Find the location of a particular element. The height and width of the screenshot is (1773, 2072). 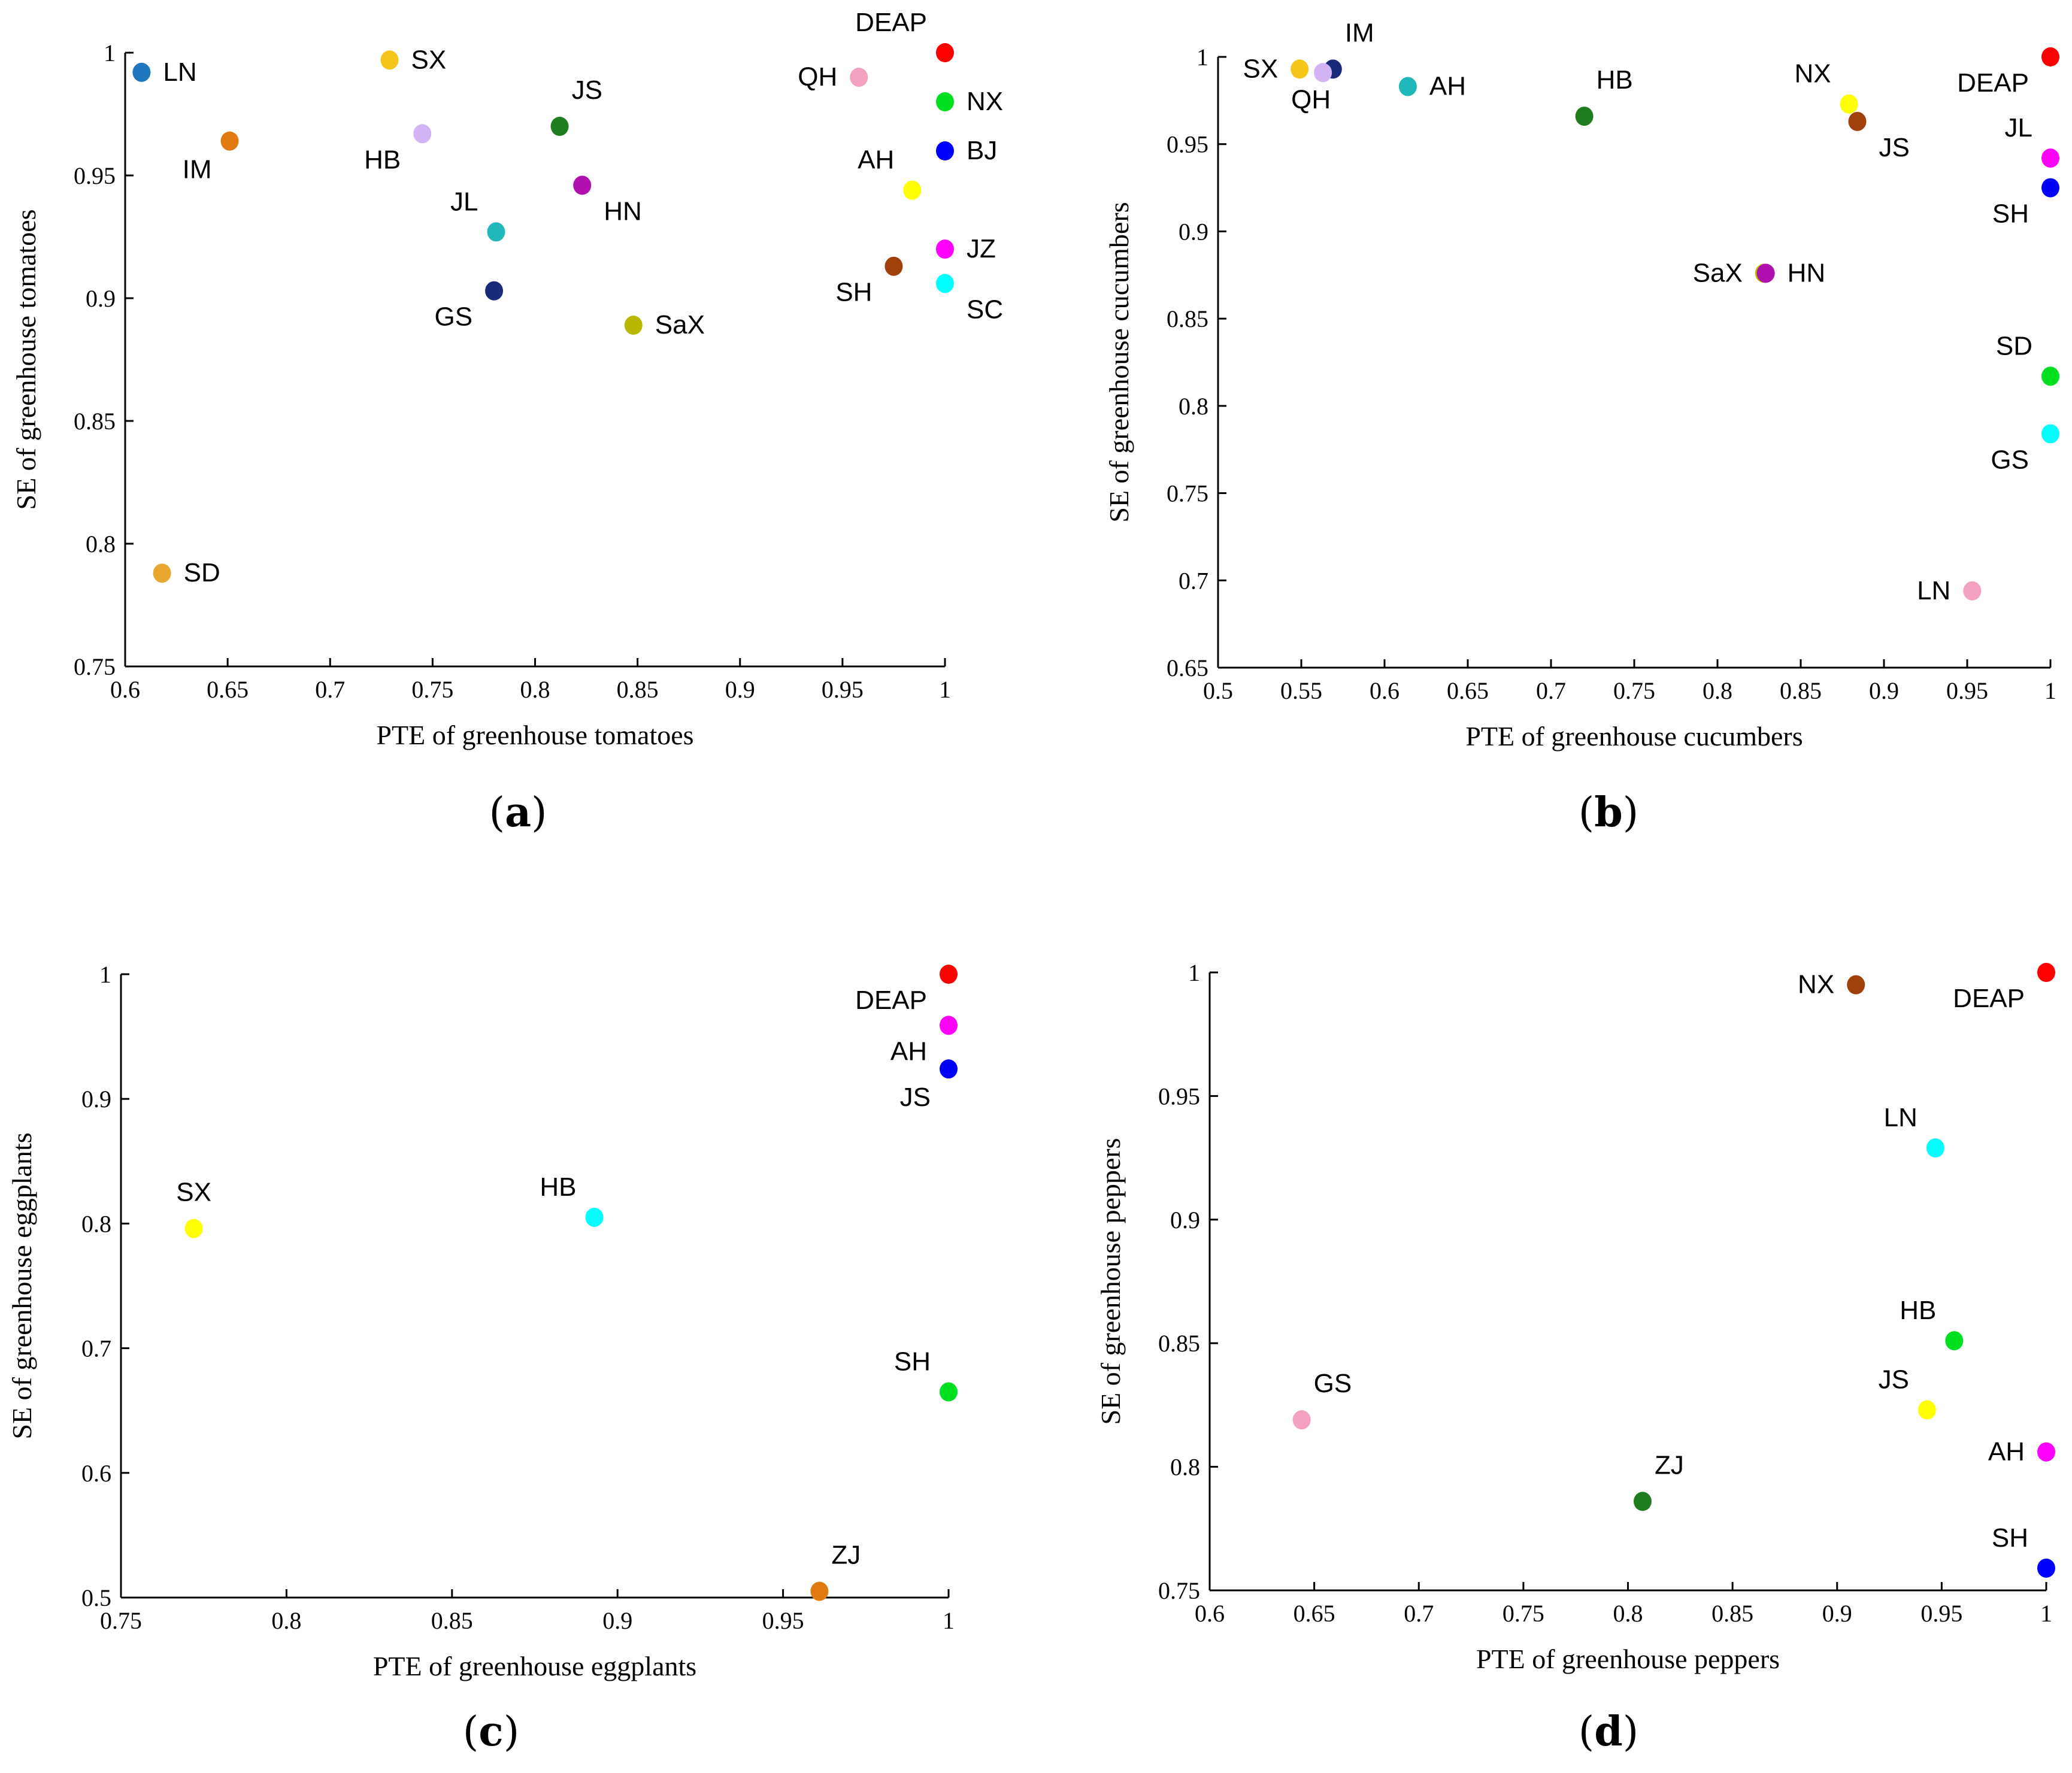

y-tick-label: 0.85 is located at coordinates (95, 422).